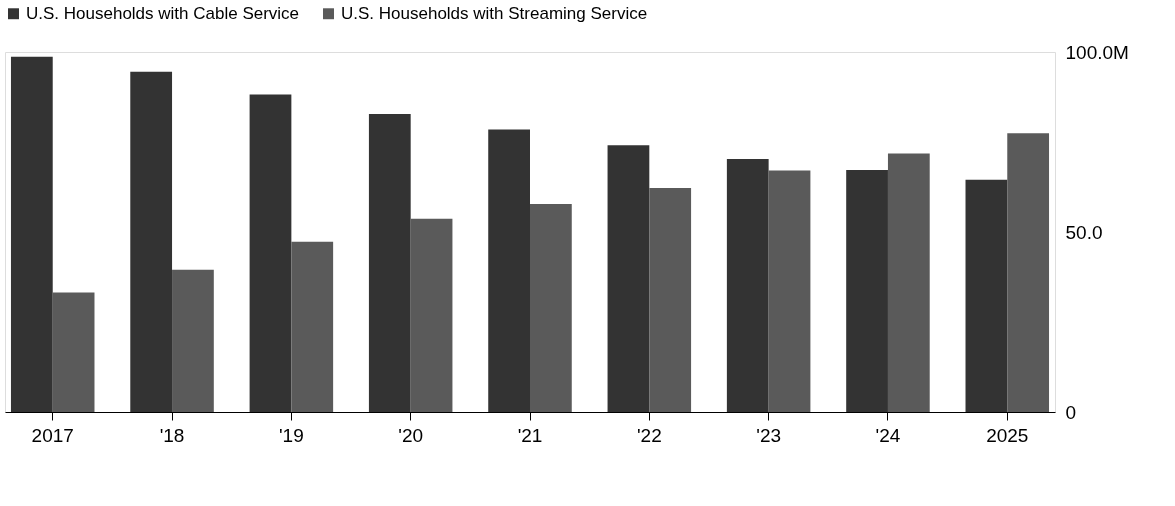 Image resolution: width=1175 pixels, height=506 pixels. I want to click on x-tick-label: 2017, so click(52, 435).